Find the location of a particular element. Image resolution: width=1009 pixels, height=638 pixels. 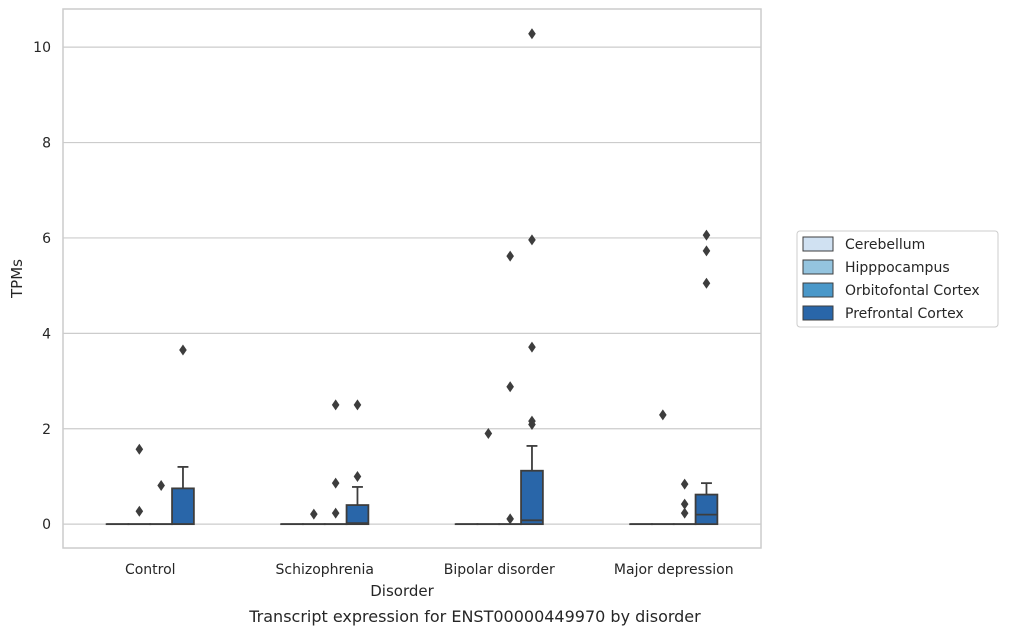

y-tick-label: 4 is located at coordinates (46, 334).